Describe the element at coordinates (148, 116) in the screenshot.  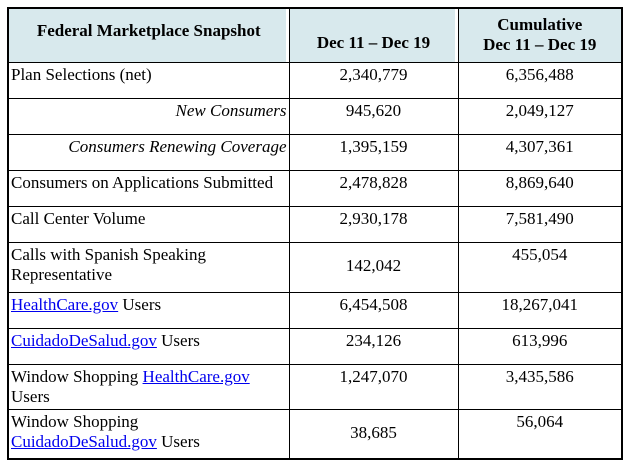
I see `row-label: New Consumers` at that location.